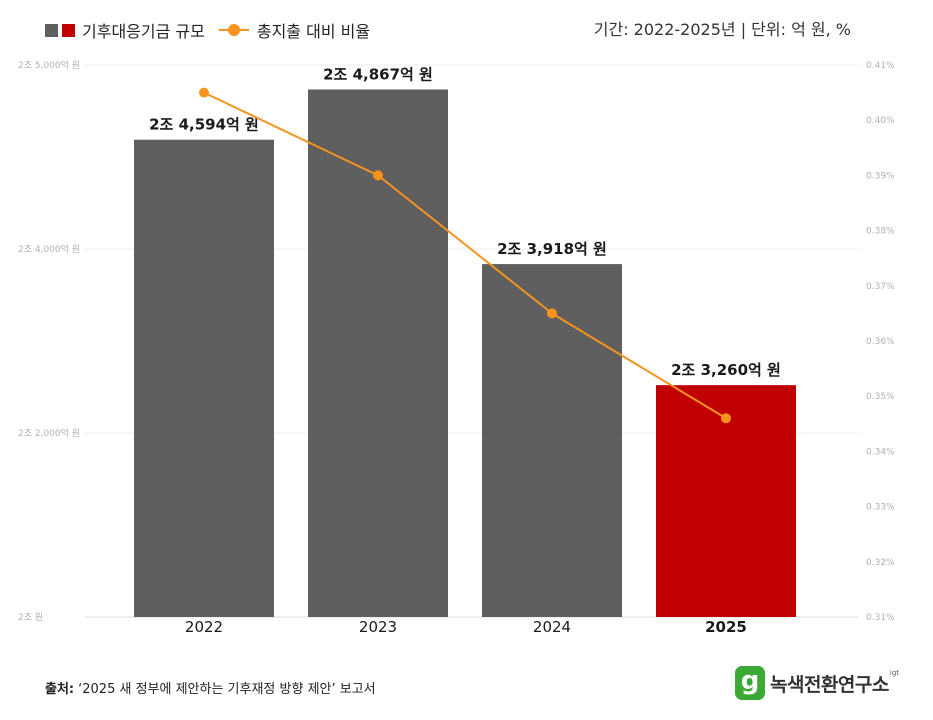 This screenshot has width=933, height=720. Describe the element at coordinates (726, 418) in the screenshot. I see `ratio-point-2025` at that location.